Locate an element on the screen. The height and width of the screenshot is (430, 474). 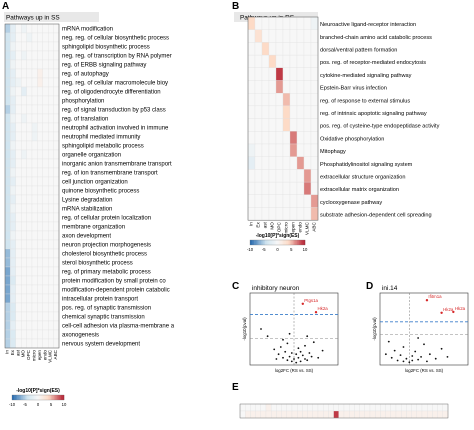
panel-b-column-label: MO is located at coordinates (272, 226).